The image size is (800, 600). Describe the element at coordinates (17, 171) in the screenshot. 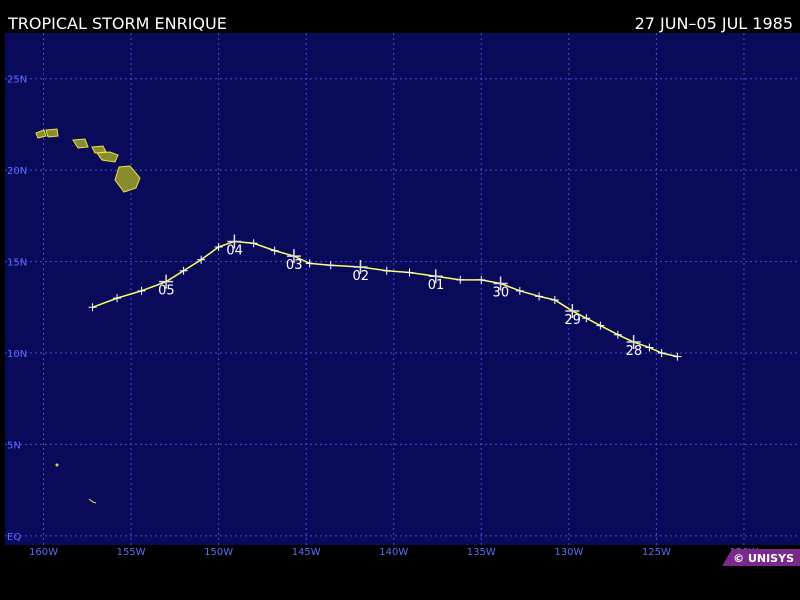

I see `lat-label: 20N` at that location.